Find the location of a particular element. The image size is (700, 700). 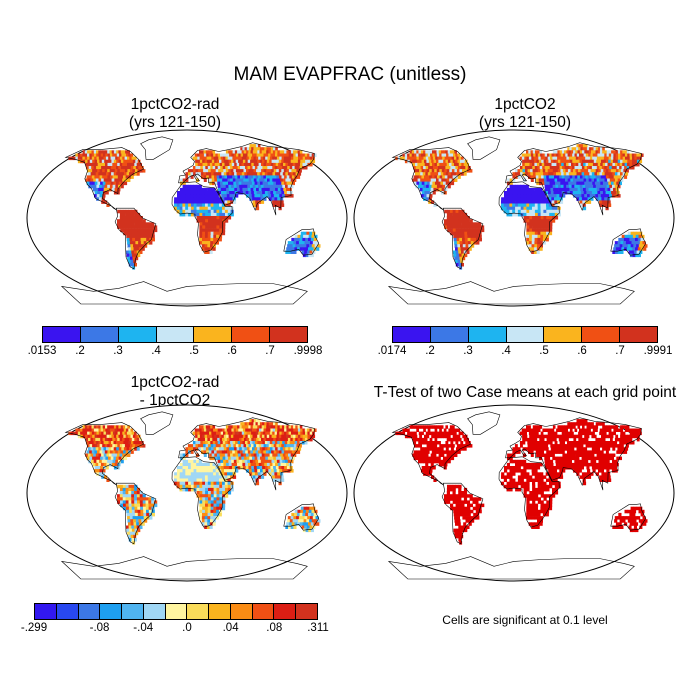

panel-1-title: 1pctCO2-rad (yrs 121-150) is located at coordinates (175, 114).